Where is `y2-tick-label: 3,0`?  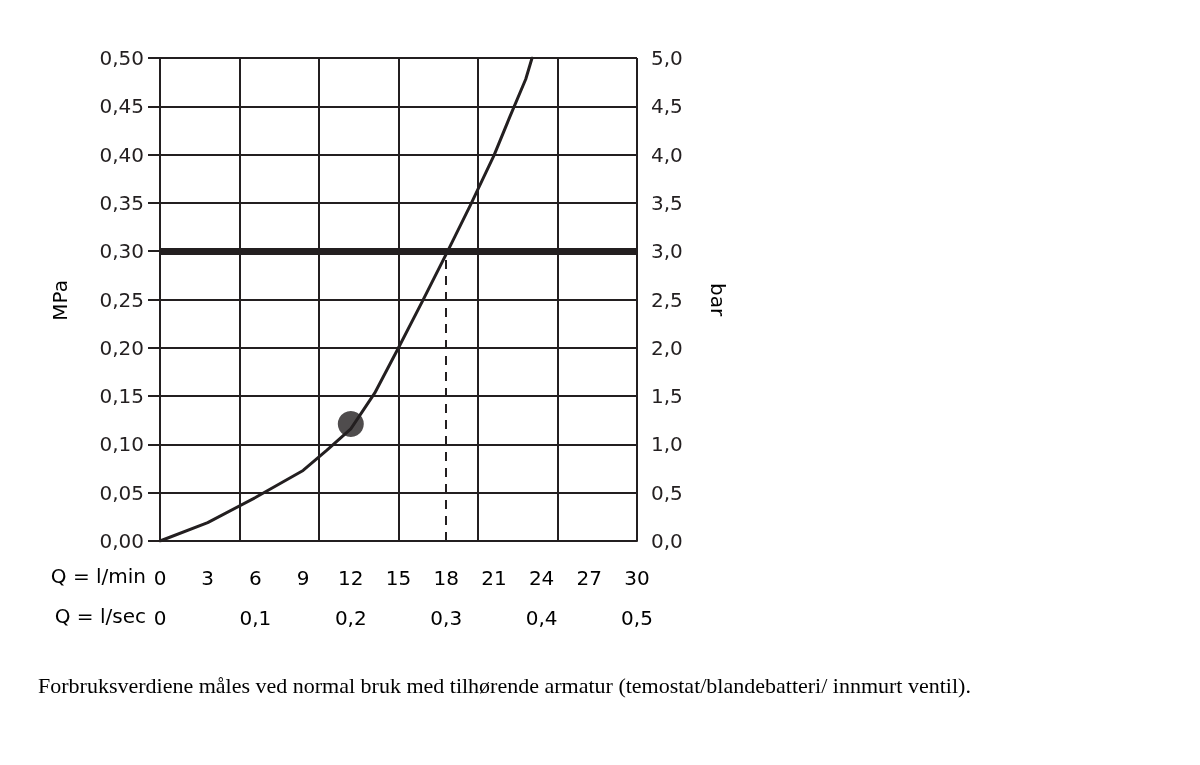
y2-tick-label: 3,0 is located at coordinates (667, 251).